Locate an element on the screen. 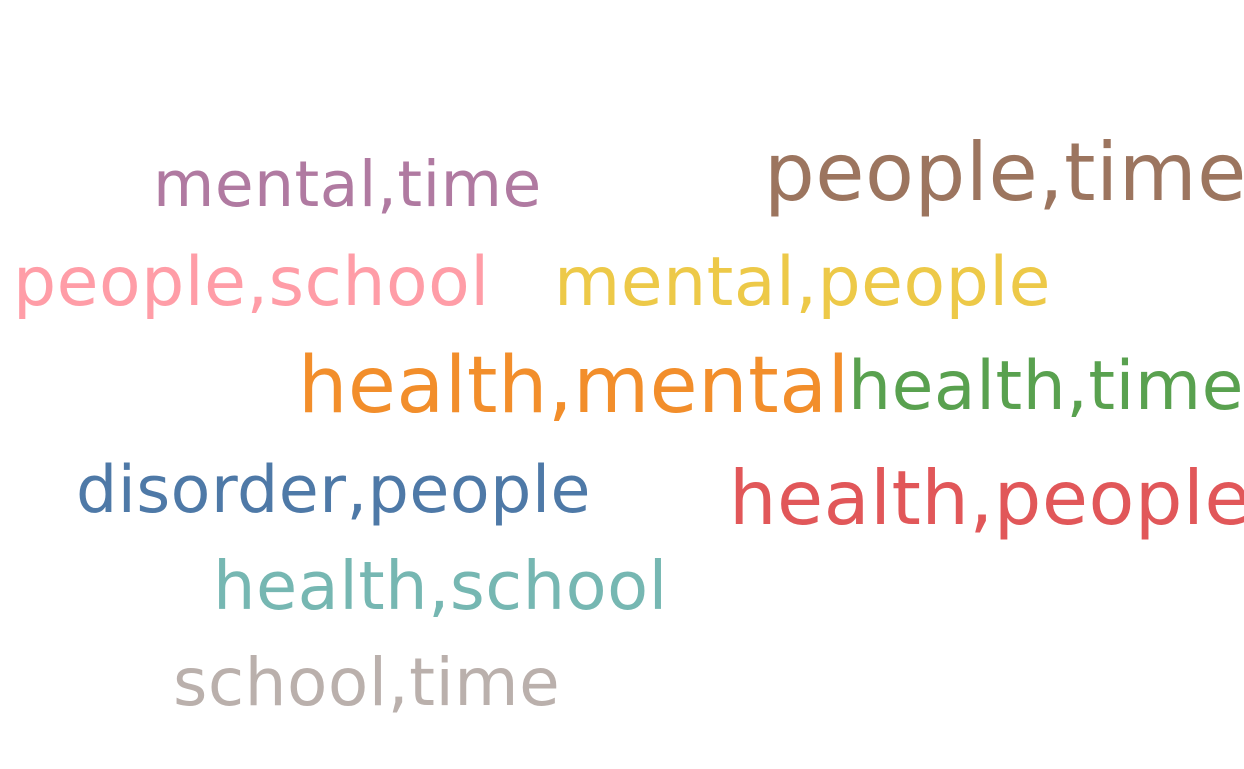 This screenshot has width=1244, height=769. word-health-school: health,school is located at coordinates (440, 586).